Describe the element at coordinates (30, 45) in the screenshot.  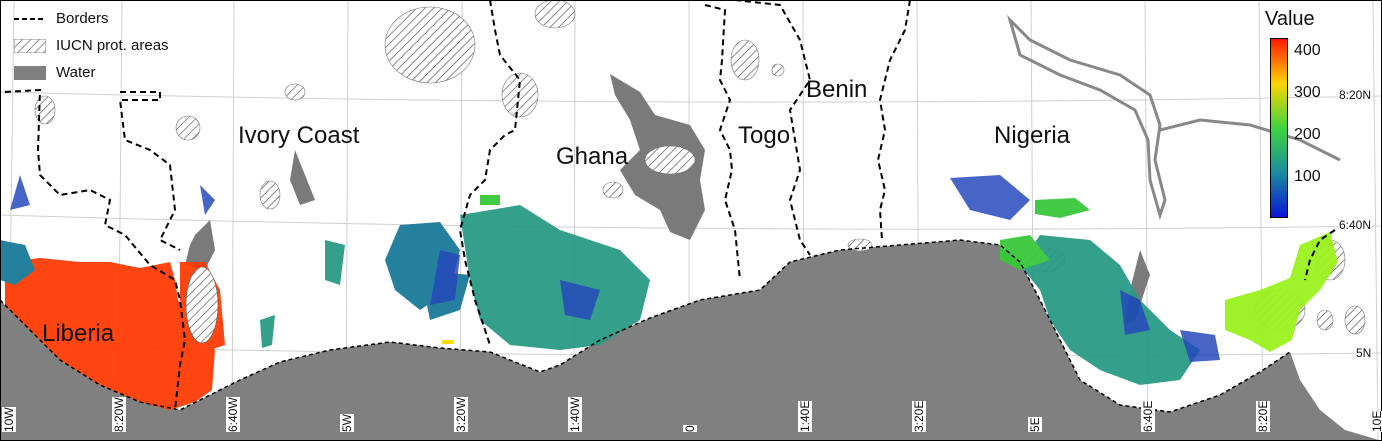
I see `protected-area-legend-icon` at that location.